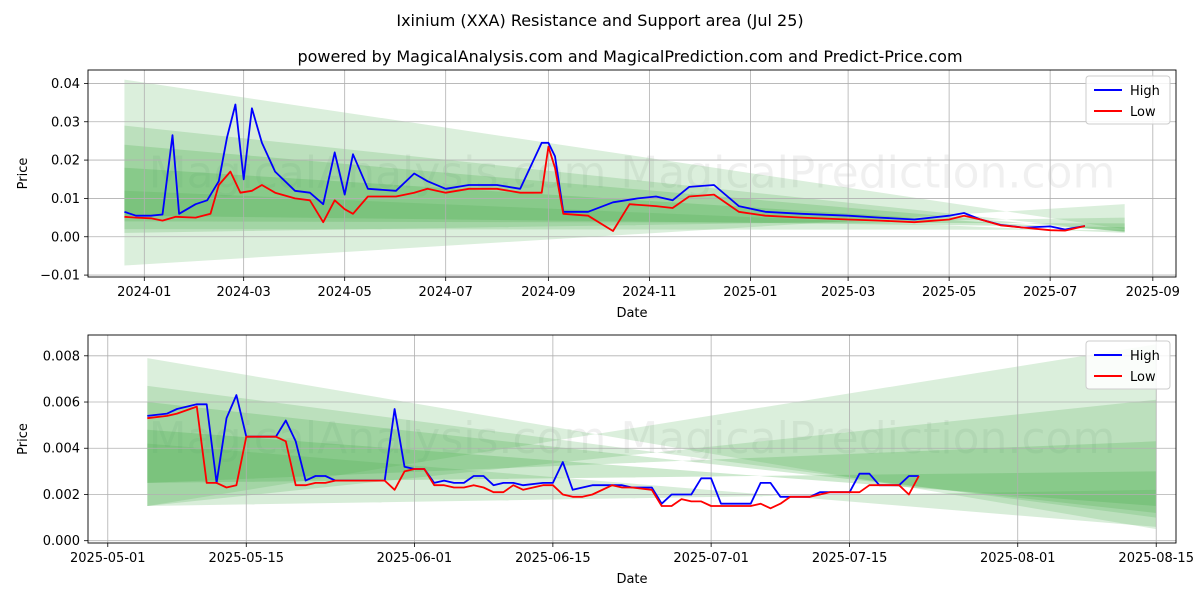  What do you see at coordinates (65, 122) in the screenshot?
I see `y-tick-label: 0.03` at bounding box center [65, 122].